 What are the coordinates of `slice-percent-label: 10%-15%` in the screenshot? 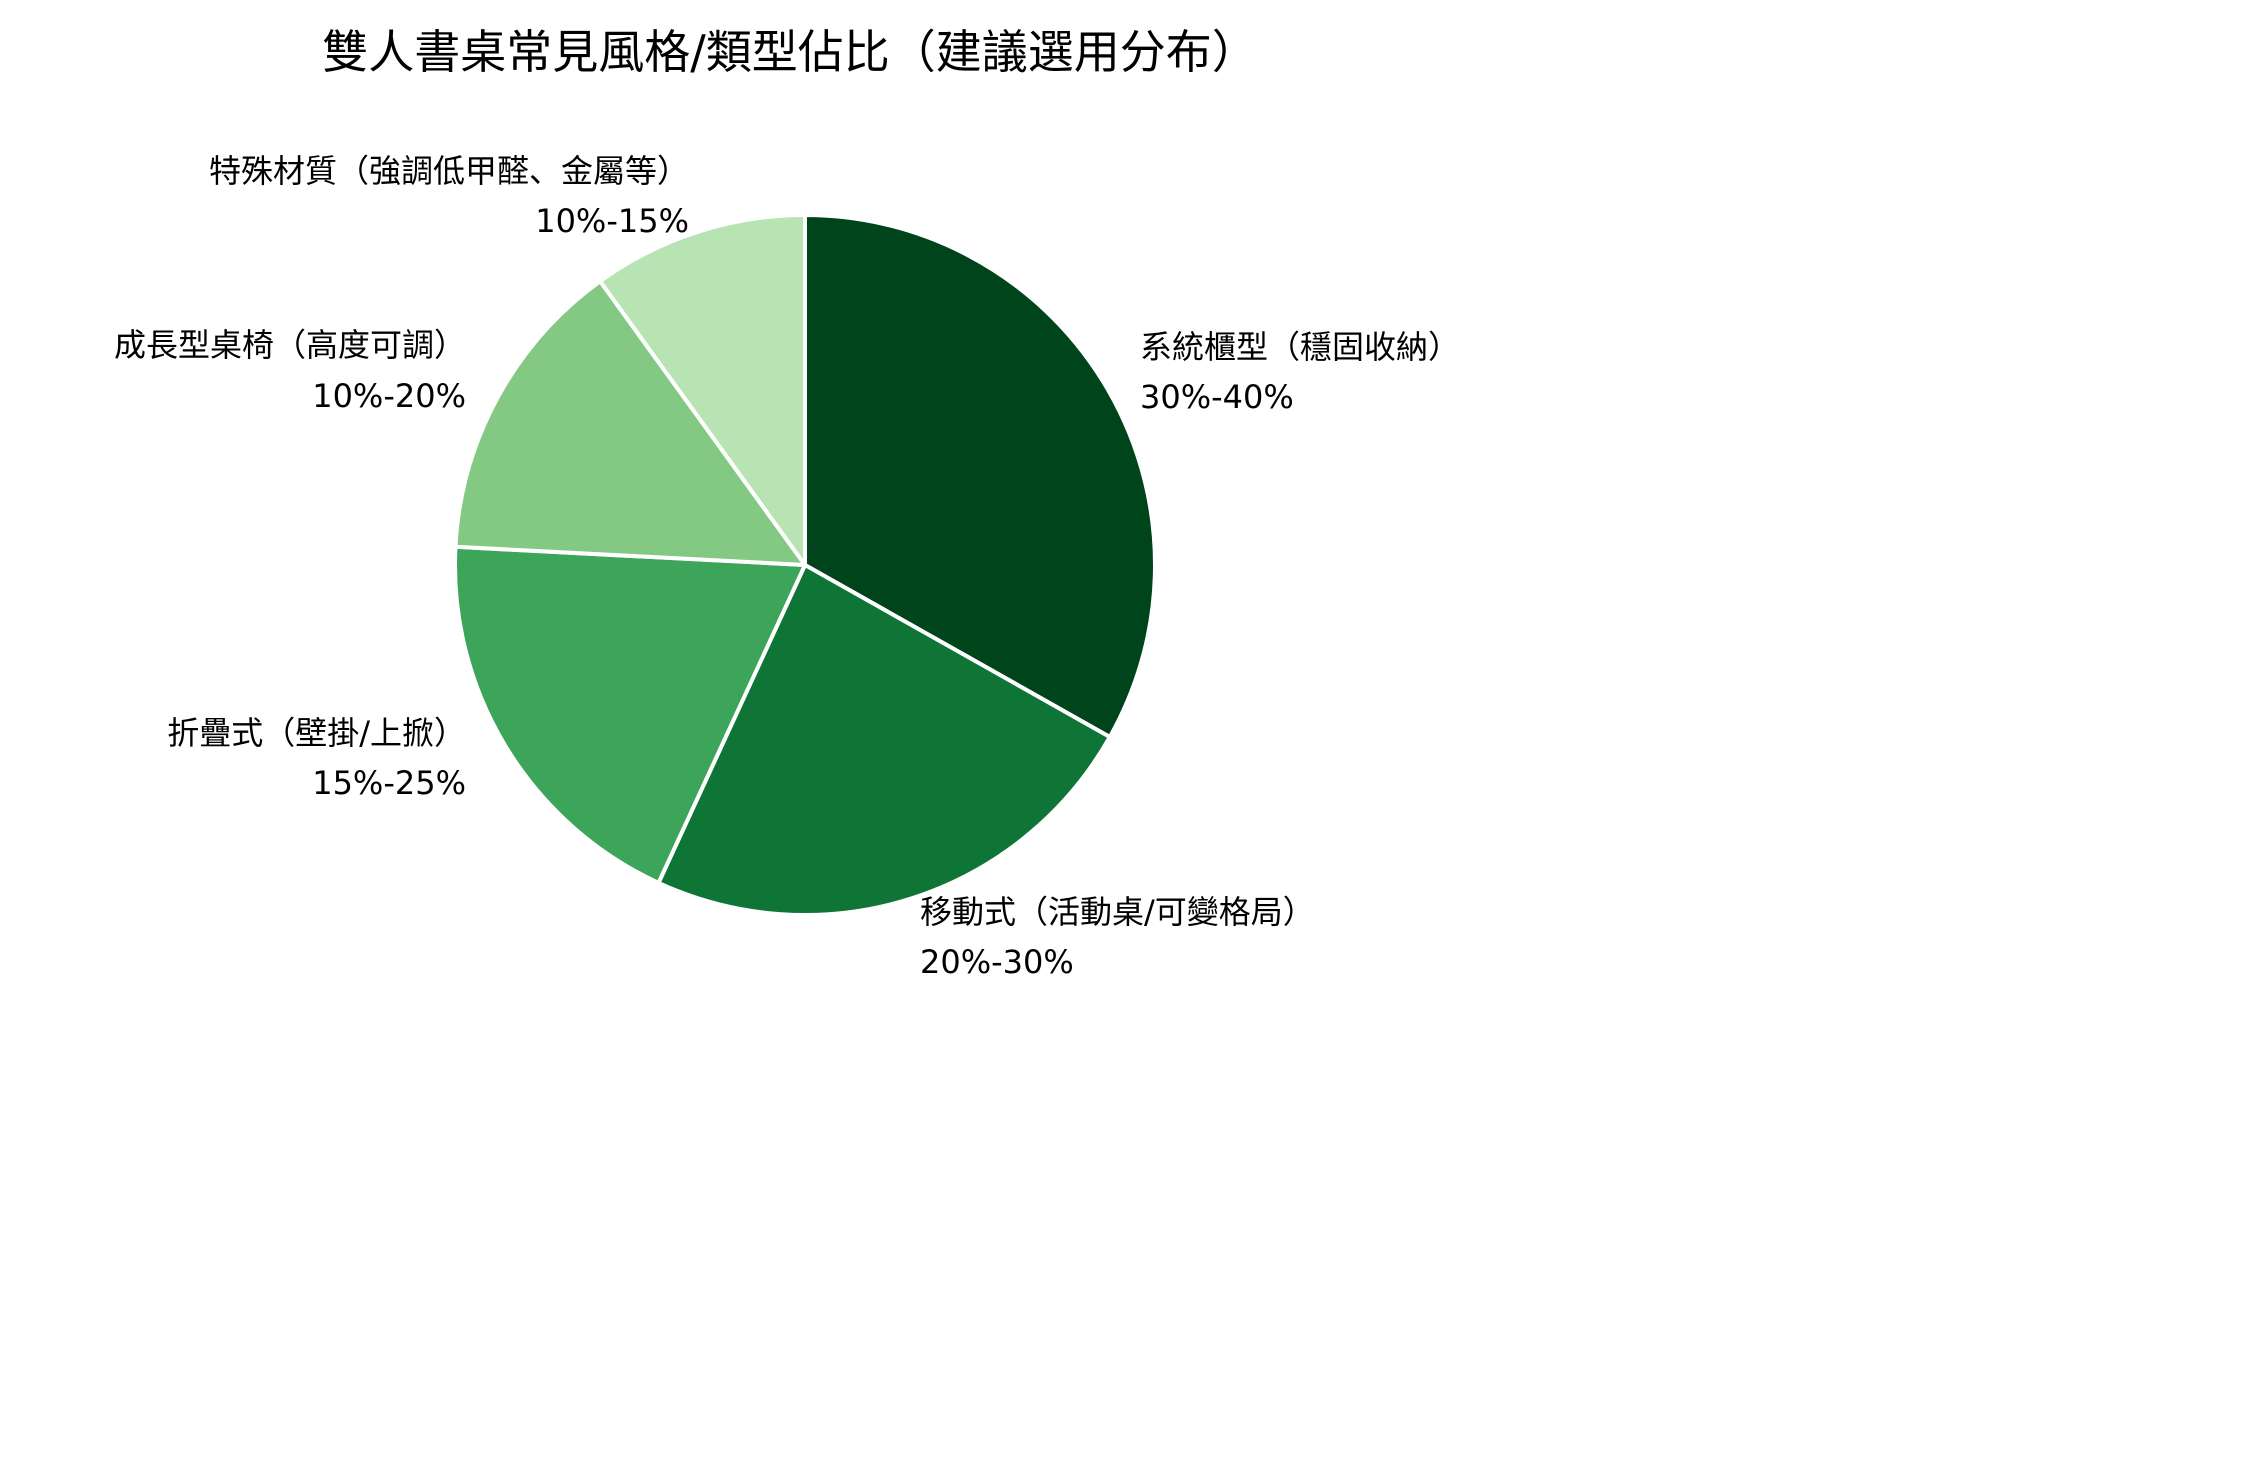 It's located at (612, 221).